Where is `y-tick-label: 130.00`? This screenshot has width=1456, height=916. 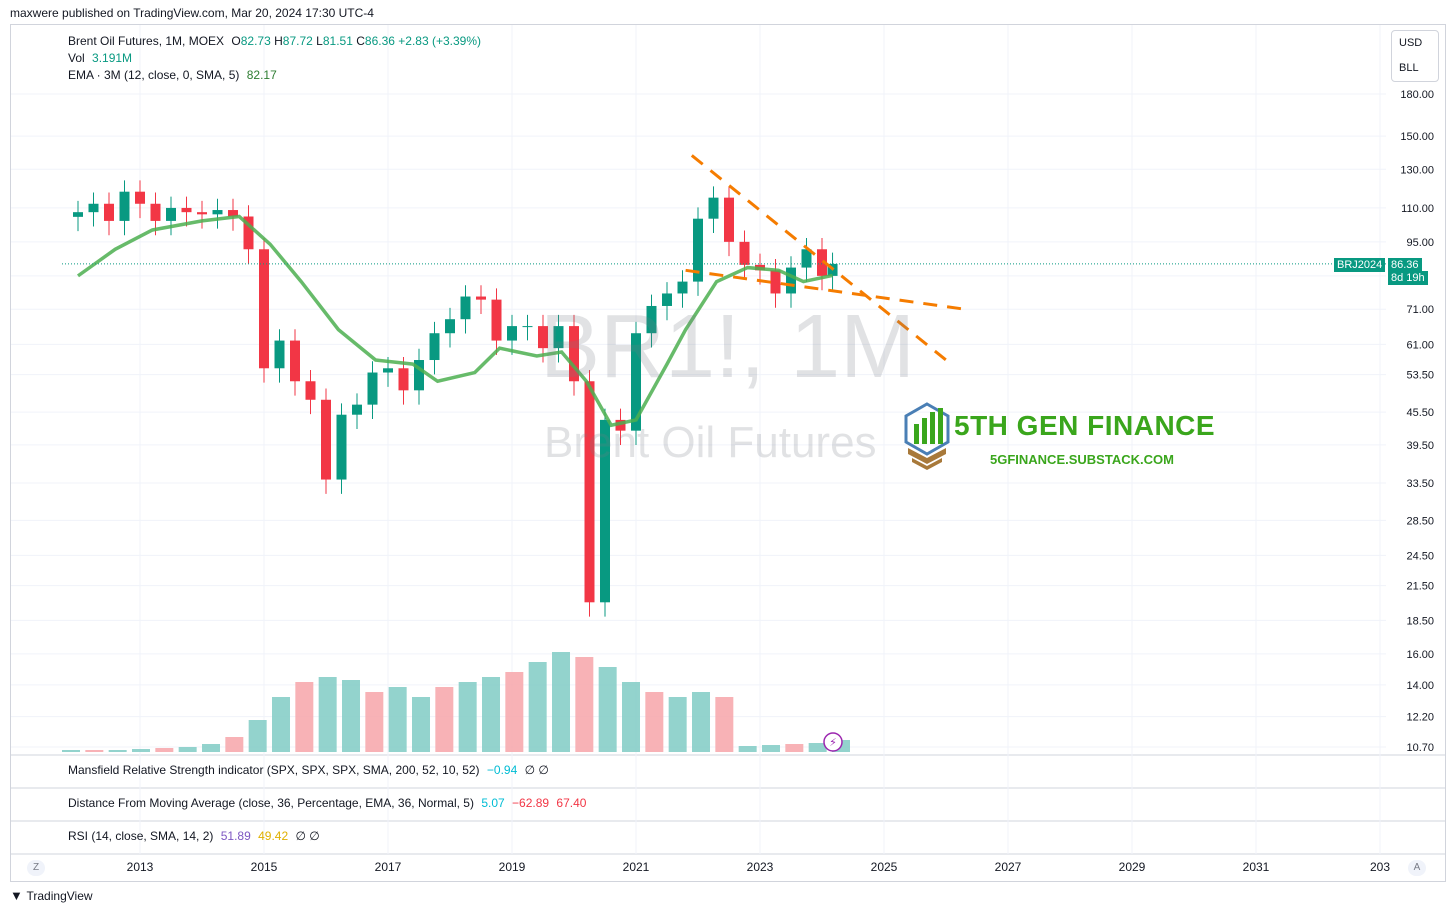
y-tick-label: 130.00 is located at coordinates (1417, 170).